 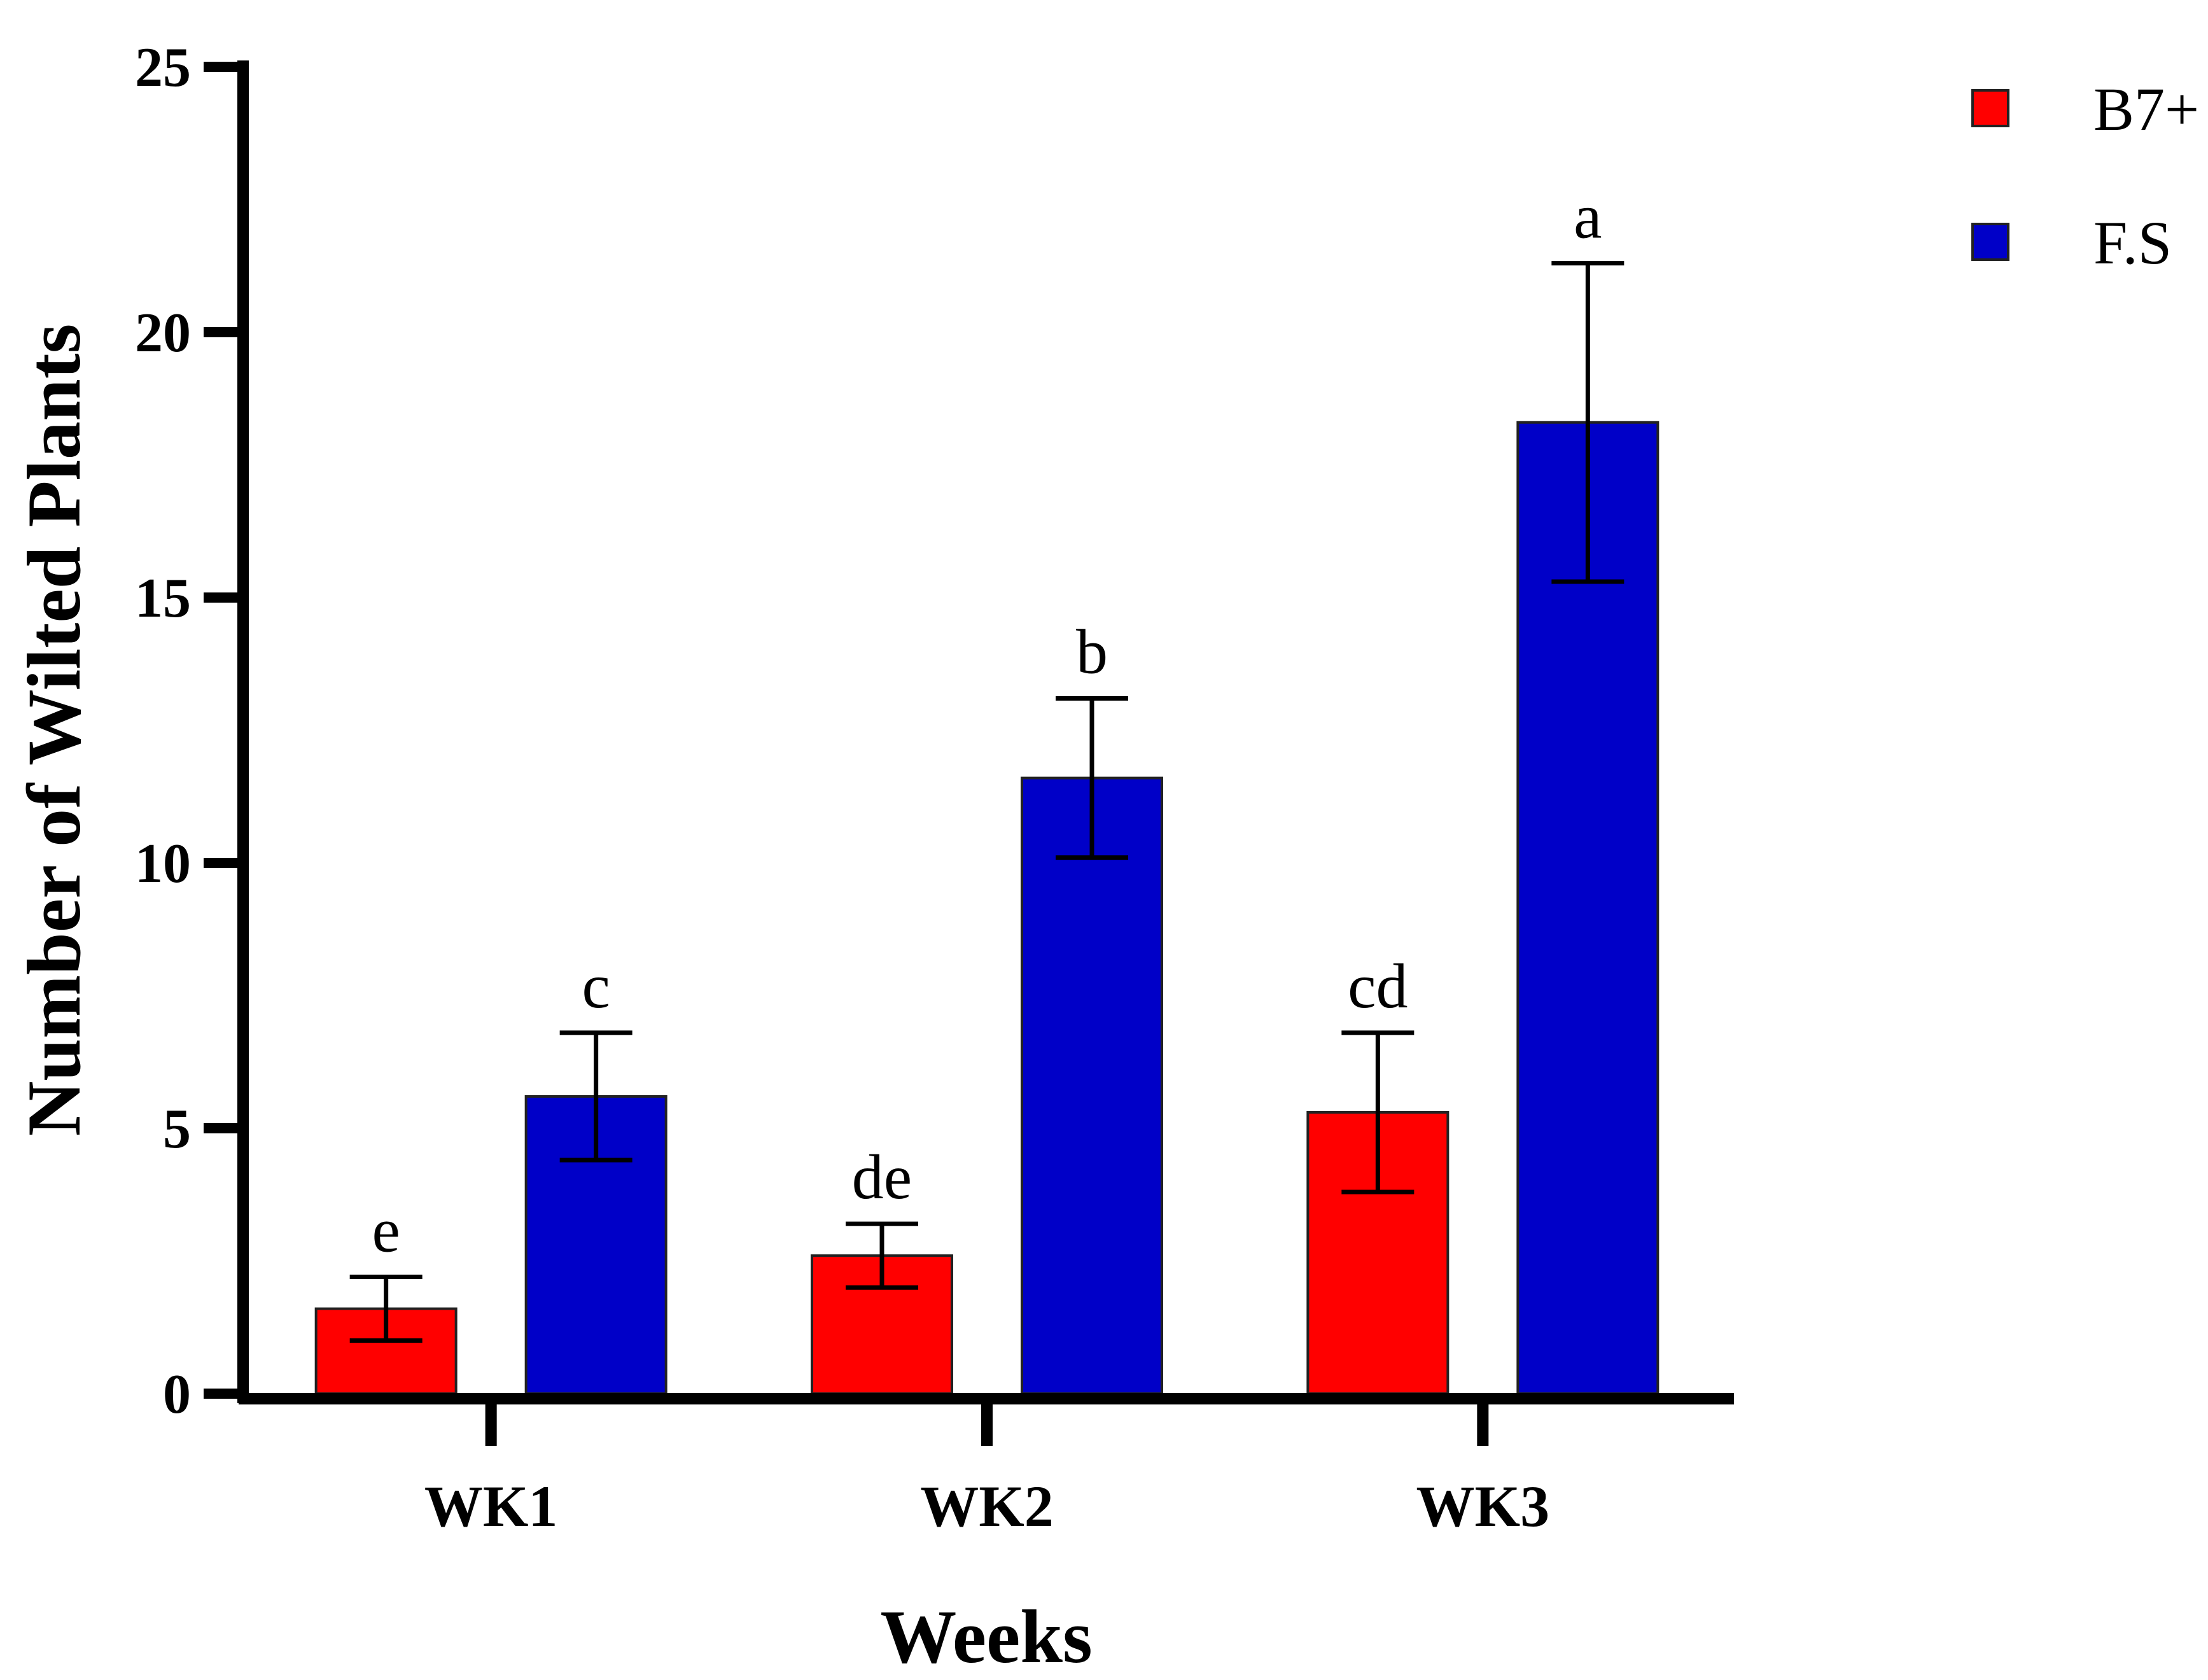 What do you see at coordinates (386, 1230) in the screenshot?
I see `significance-label: e` at bounding box center [386, 1230].